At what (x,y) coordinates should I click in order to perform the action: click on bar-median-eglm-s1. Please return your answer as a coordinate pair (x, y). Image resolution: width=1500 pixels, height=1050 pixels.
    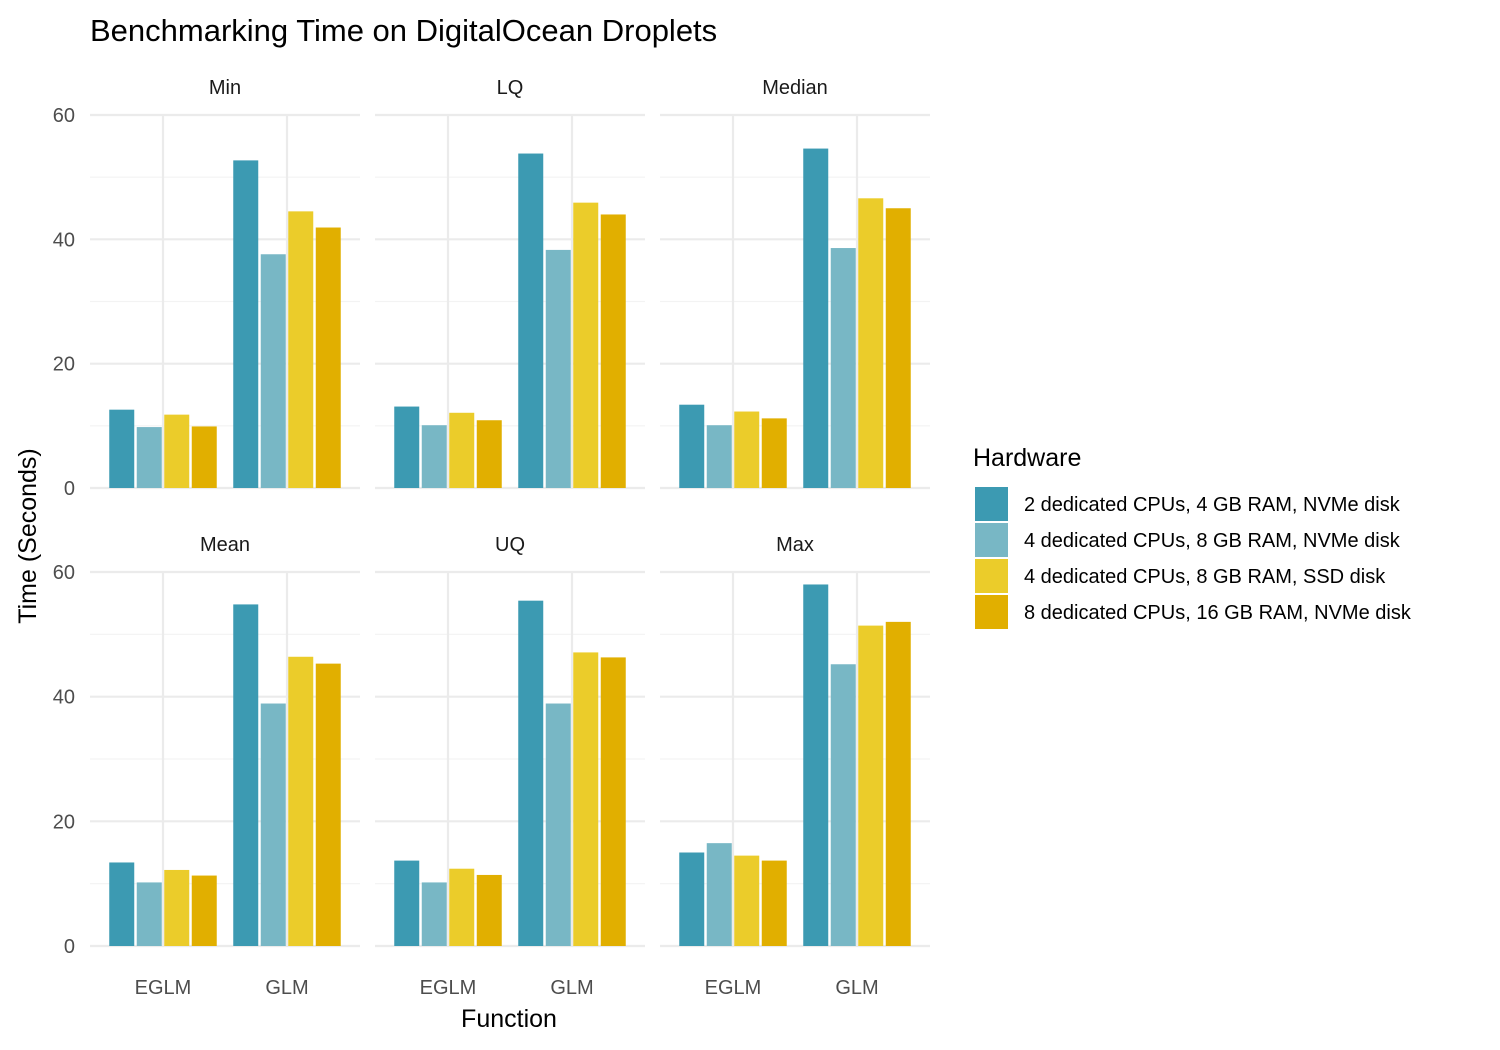
    Looking at the image, I should click on (692, 446).